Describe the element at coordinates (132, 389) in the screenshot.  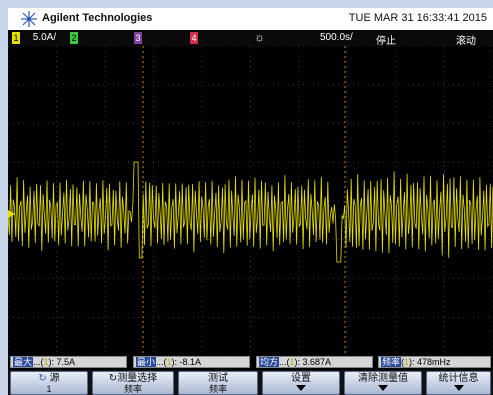
I see `measure-select-value: 频率` at that location.